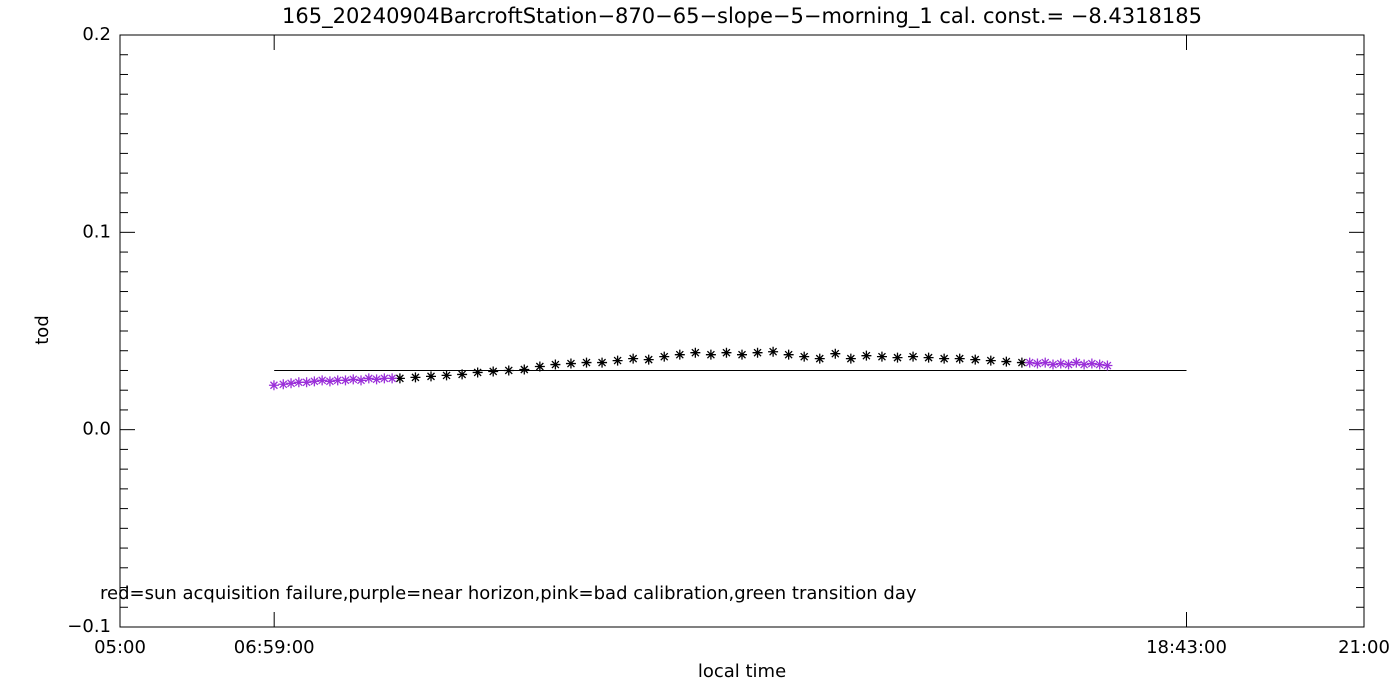 The height and width of the screenshot is (700, 1400). Describe the element at coordinates (120, 647) in the screenshot. I see `x-tick-label: 05:00` at that location.